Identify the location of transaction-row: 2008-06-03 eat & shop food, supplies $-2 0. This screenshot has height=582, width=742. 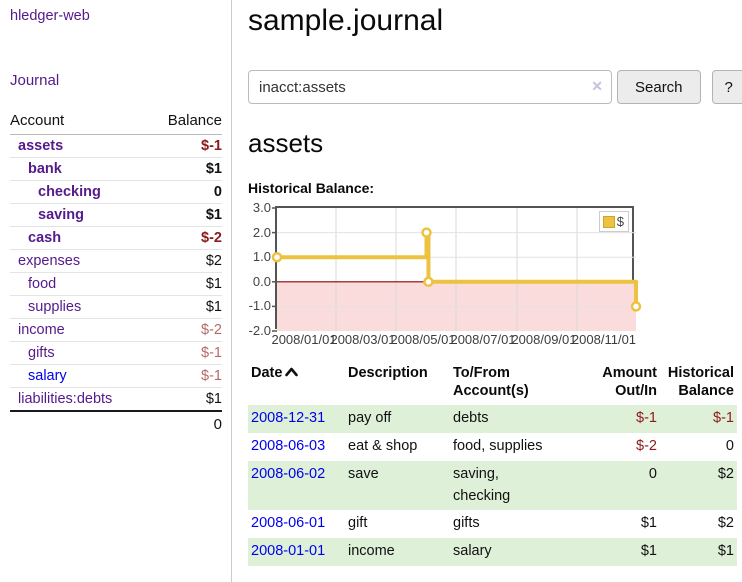
(492, 447).